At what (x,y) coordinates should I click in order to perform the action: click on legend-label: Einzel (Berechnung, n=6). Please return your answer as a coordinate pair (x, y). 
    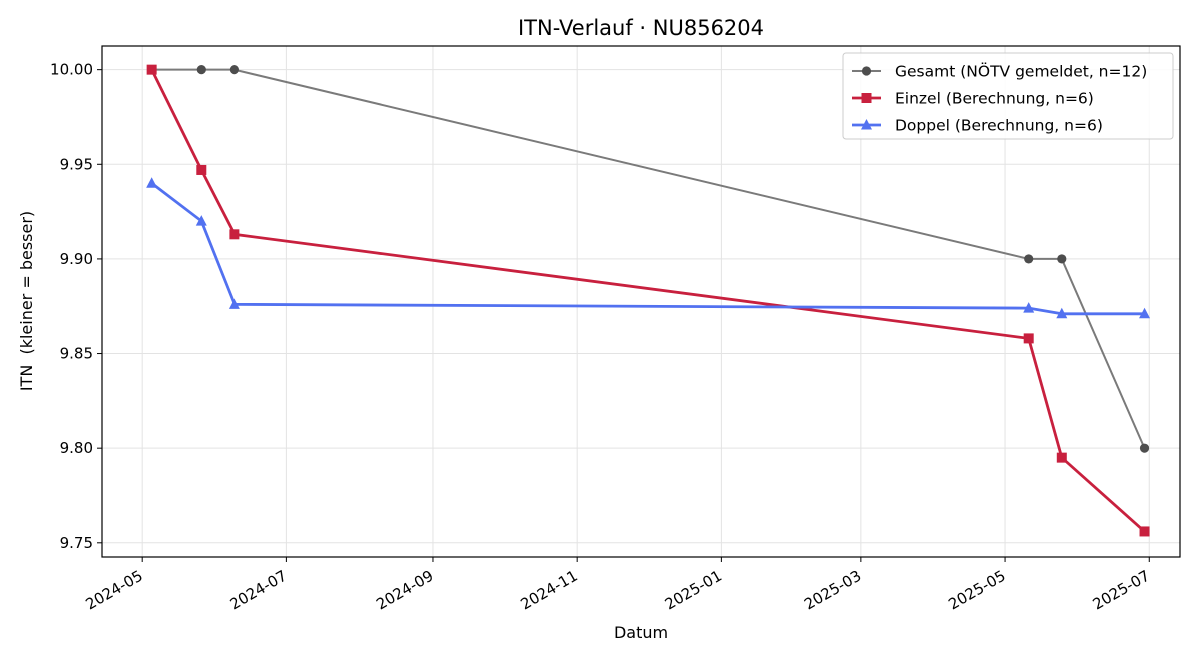
    Looking at the image, I should click on (994, 99).